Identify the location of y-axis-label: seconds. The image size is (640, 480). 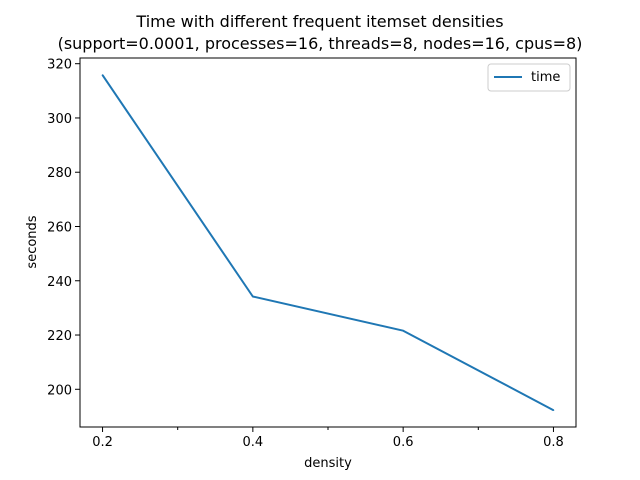
(32, 241).